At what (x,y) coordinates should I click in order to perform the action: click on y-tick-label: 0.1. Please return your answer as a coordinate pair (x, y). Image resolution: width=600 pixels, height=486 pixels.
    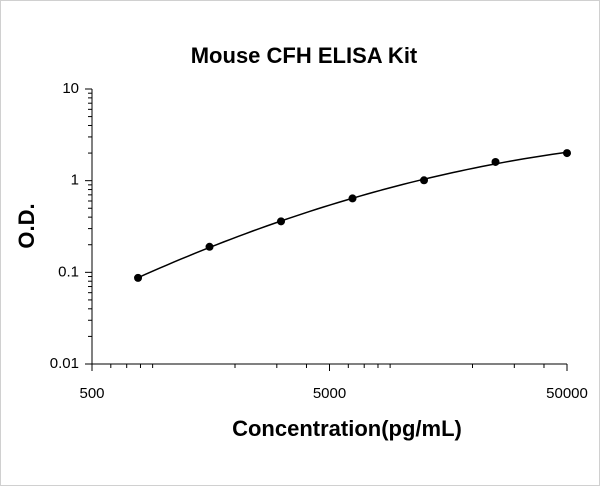
    Looking at the image, I should click on (68, 271).